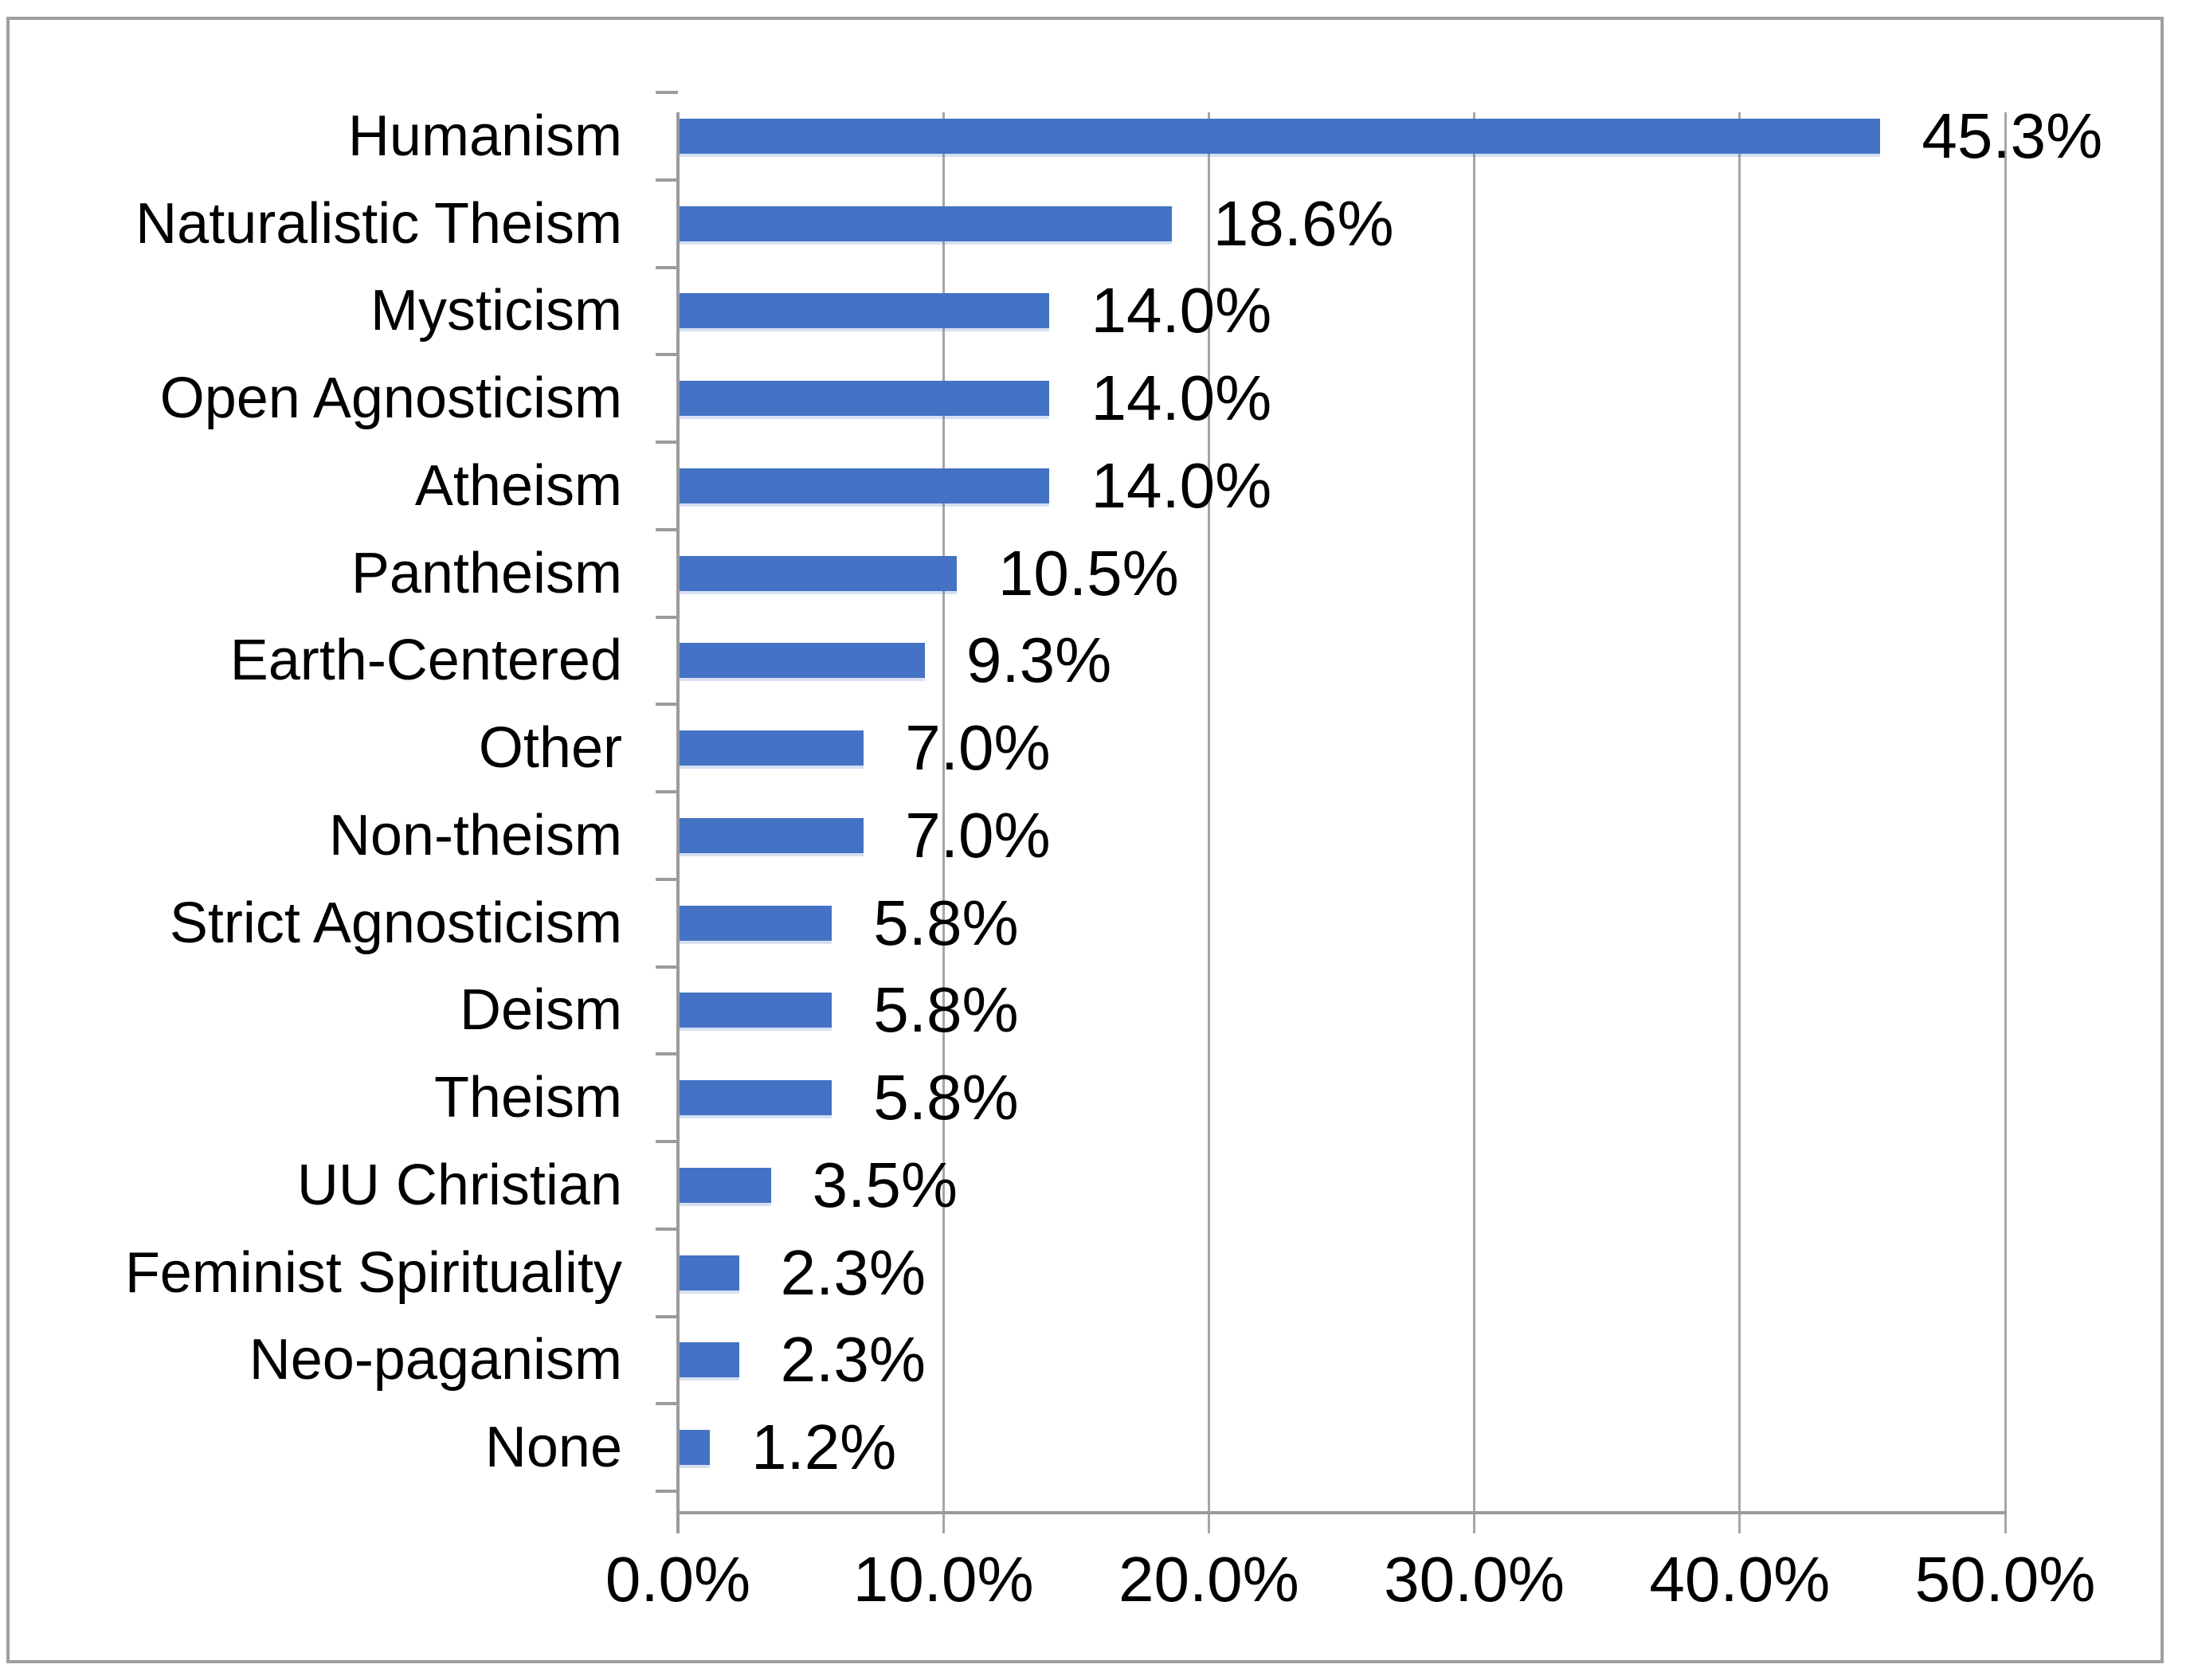  Describe the element at coordinates (459, 1185) in the screenshot. I see `category-label: UU Christian` at that location.